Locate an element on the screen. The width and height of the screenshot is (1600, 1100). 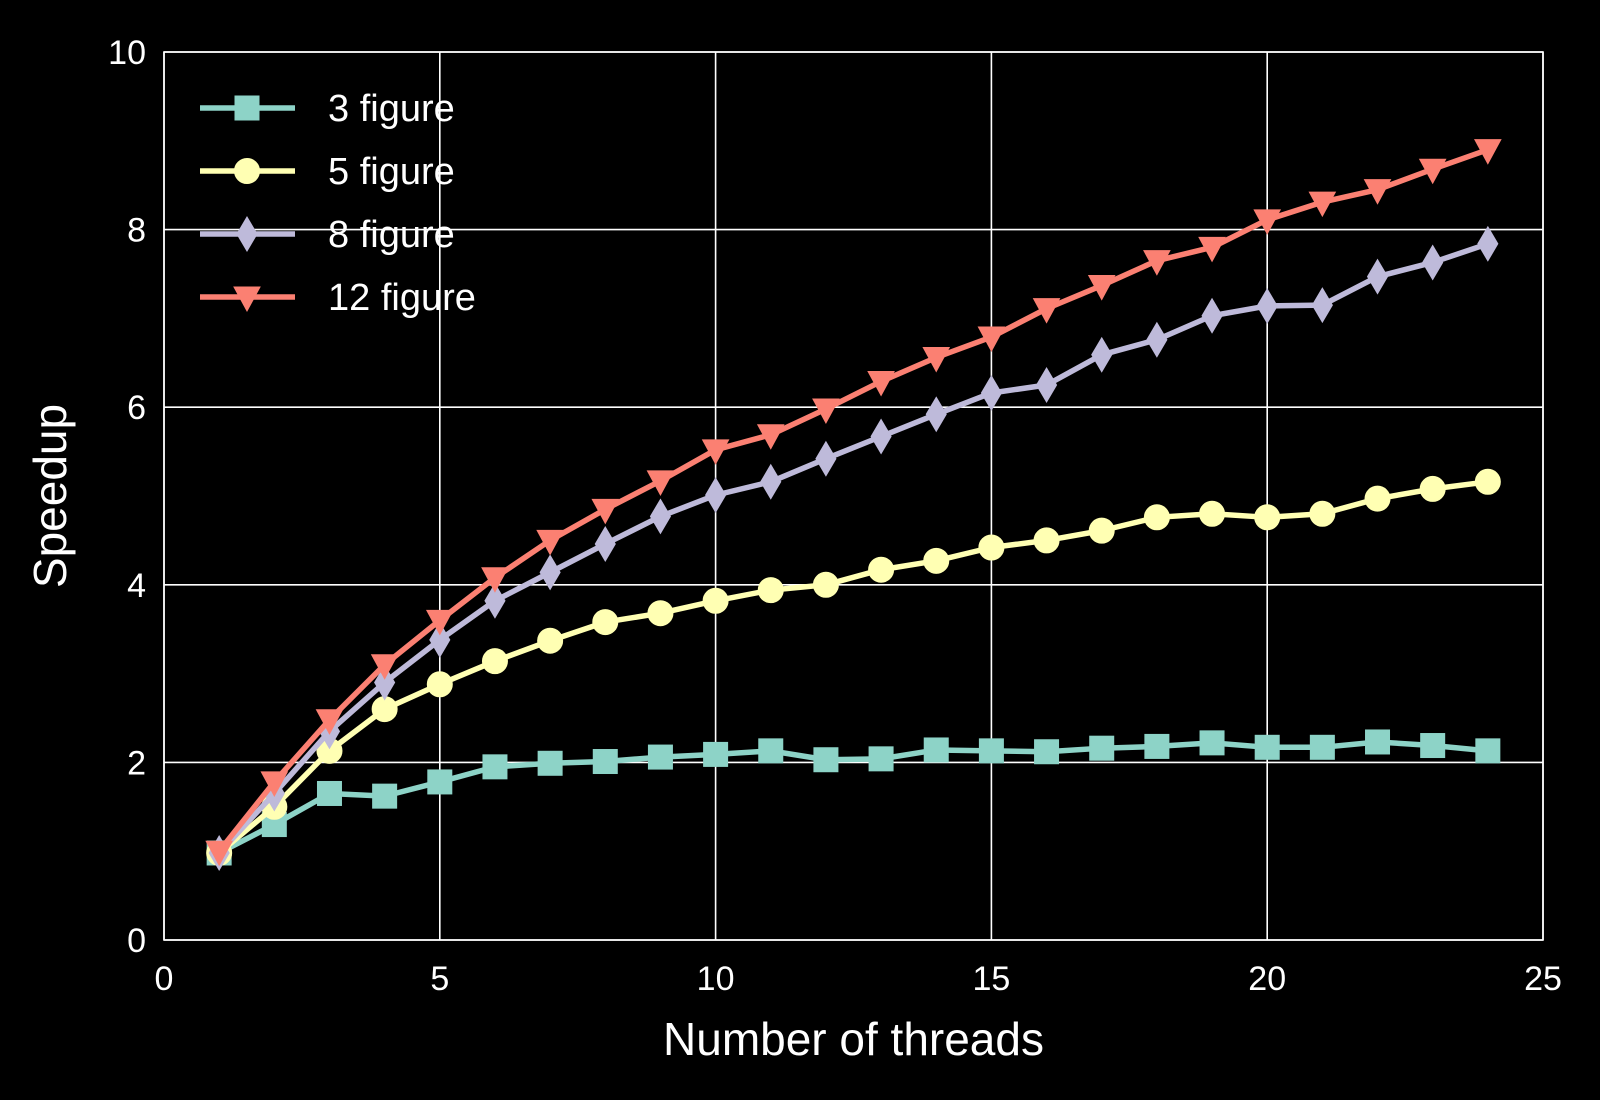
legend-item-5-figure: 5 figure is located at coordinates (327, 172).